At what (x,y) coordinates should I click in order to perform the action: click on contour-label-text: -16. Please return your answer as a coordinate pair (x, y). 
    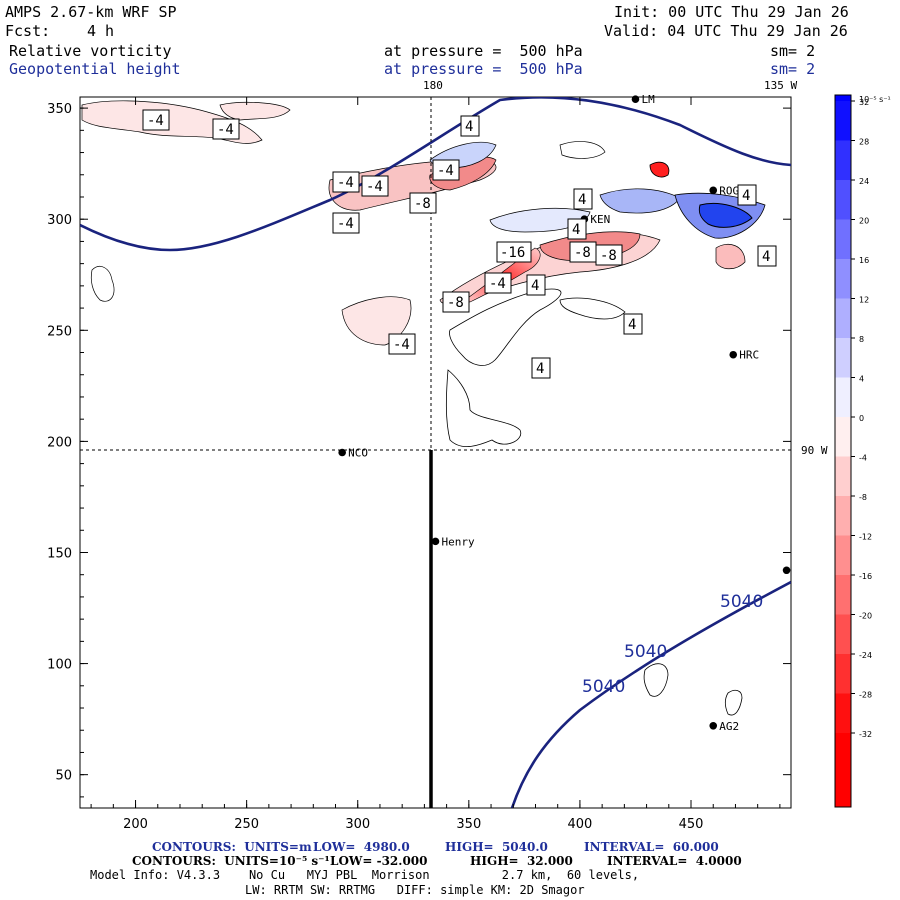
    Looking at the image, I should click on (512, 253).